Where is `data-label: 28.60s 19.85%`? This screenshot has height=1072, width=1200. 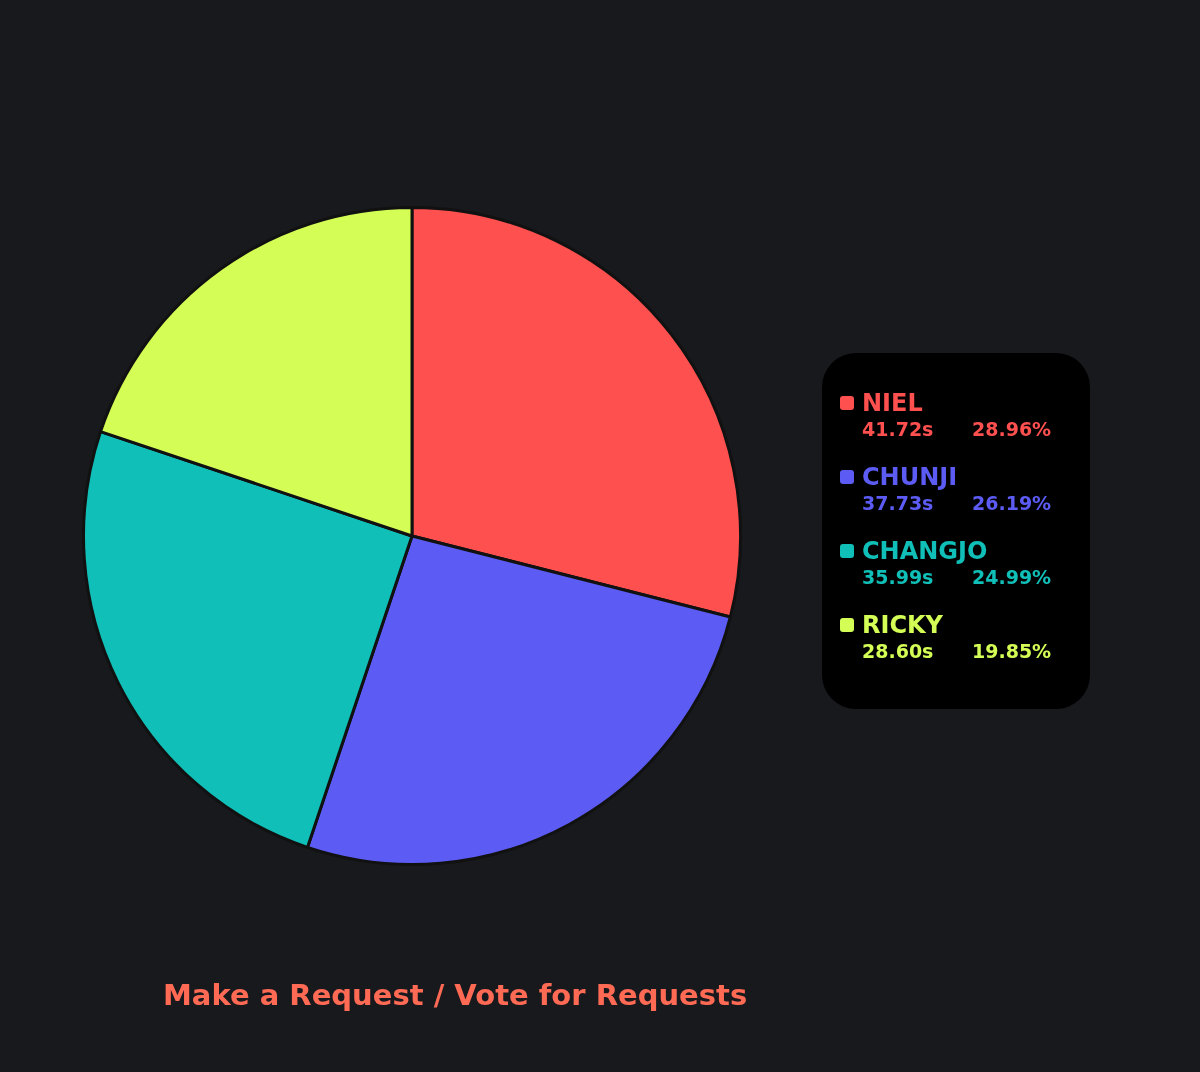
data-label: 28.60s 19.85% is located at coordinates (957, 651).